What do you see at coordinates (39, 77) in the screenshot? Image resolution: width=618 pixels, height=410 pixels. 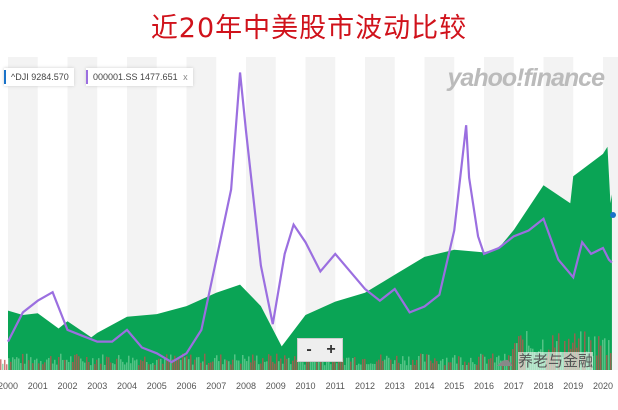 I see `legend-dji: ^DJI 9284.570` at bounding box center [39, 77].